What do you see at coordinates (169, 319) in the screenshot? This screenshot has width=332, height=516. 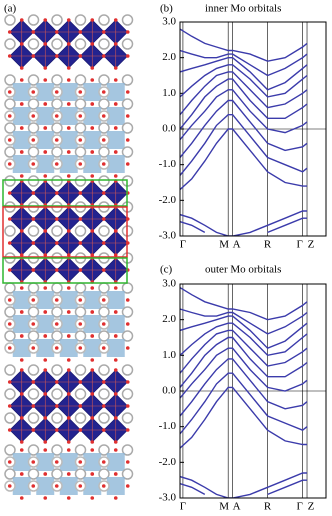 I see `y-tick-label: 2.0` at bounding box center [169, 319].